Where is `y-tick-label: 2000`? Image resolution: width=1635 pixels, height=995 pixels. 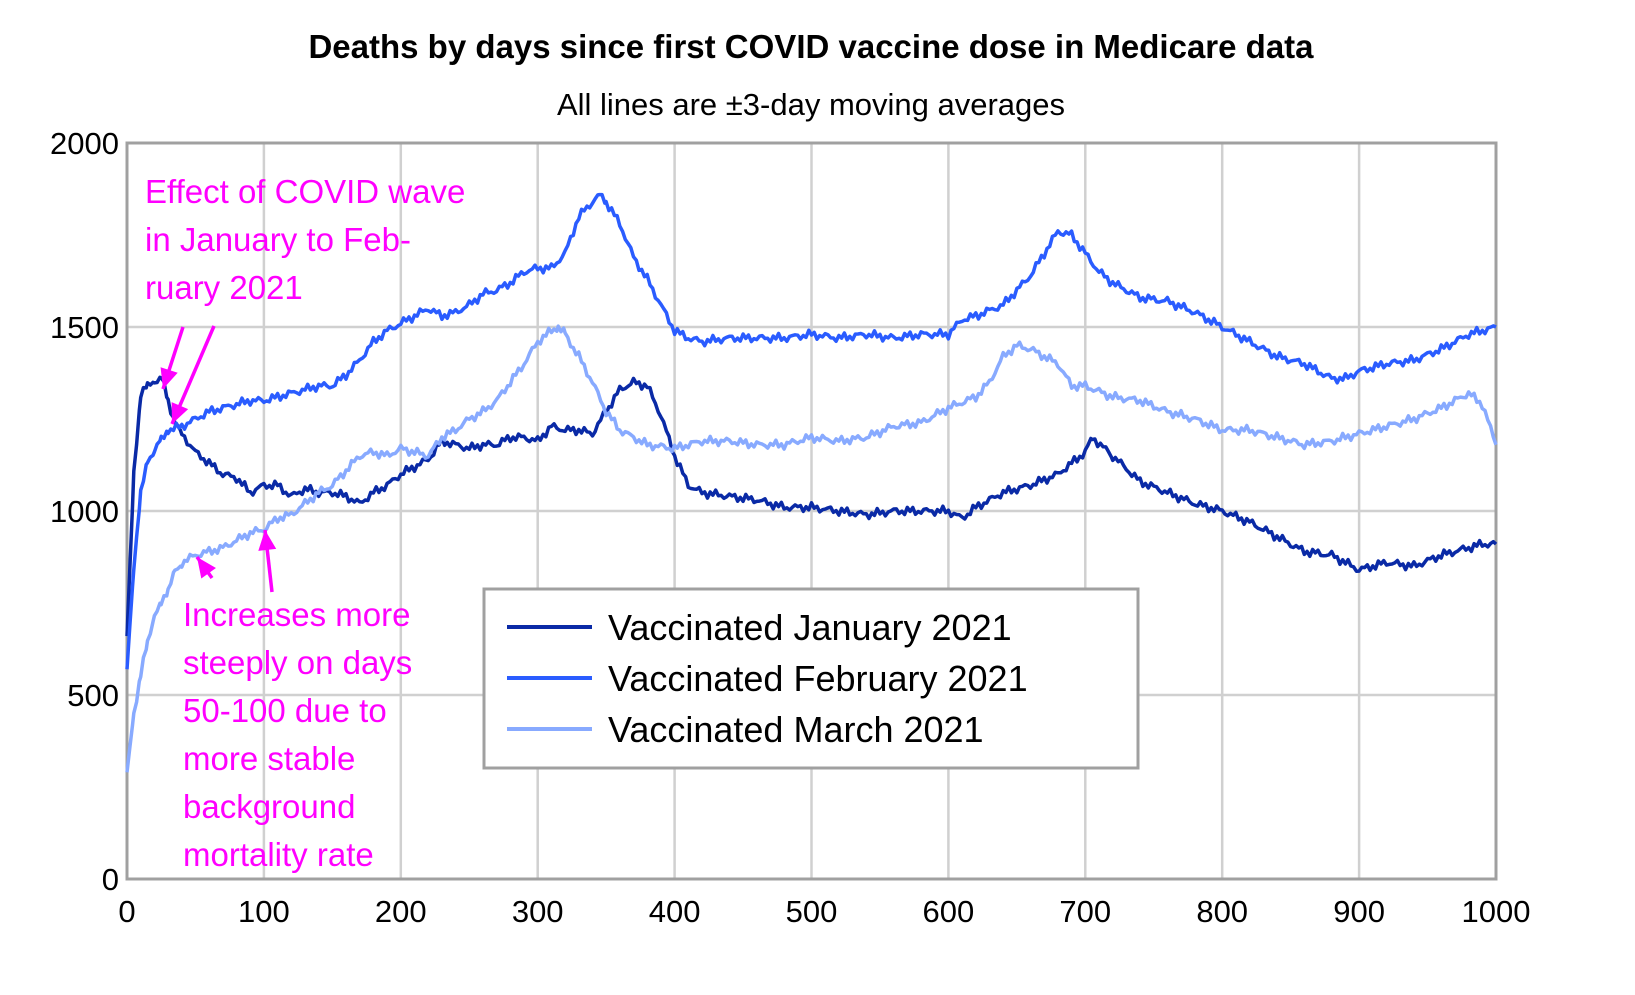
y-tick-label: 2000 is located at coordinates (84, 143).